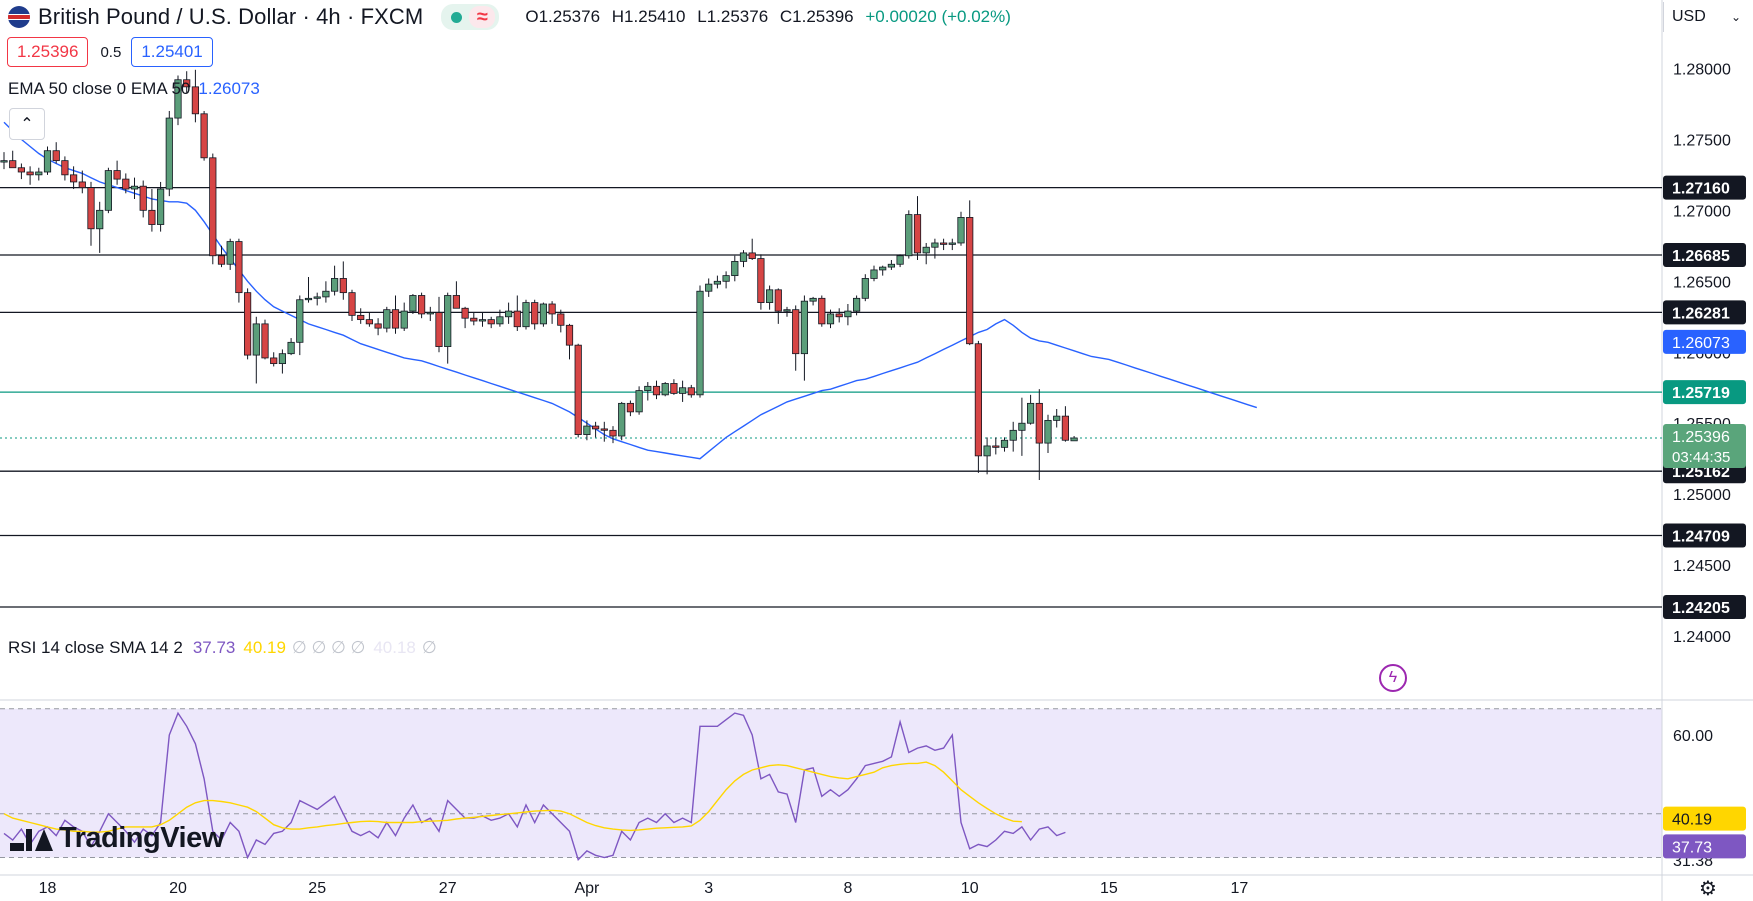  I want to click on time-tick-label: 15, so click(1109, 888).